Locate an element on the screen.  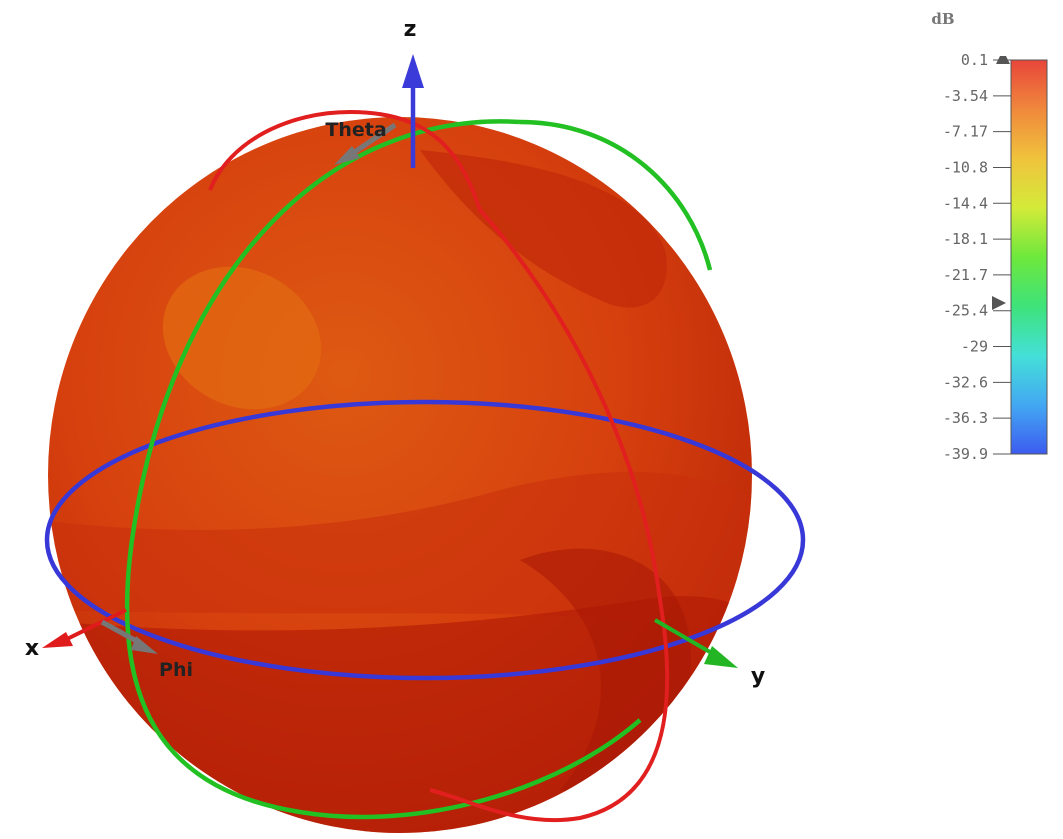
colorbar-tick-label: -18.1 is located at coordinates (965, 239).